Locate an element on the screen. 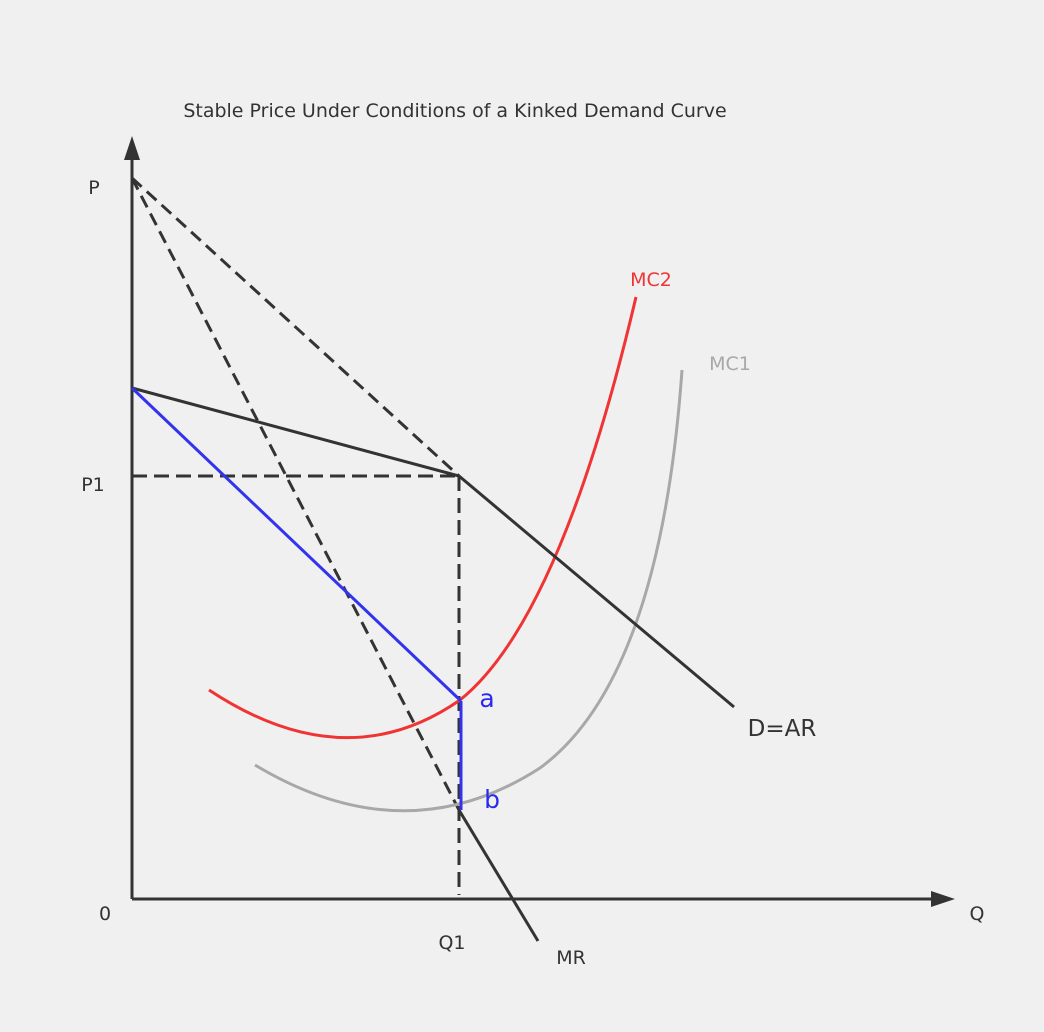 The image size is (1044, 1032). price-level-label: P1 is located at coordinates (93, 485).